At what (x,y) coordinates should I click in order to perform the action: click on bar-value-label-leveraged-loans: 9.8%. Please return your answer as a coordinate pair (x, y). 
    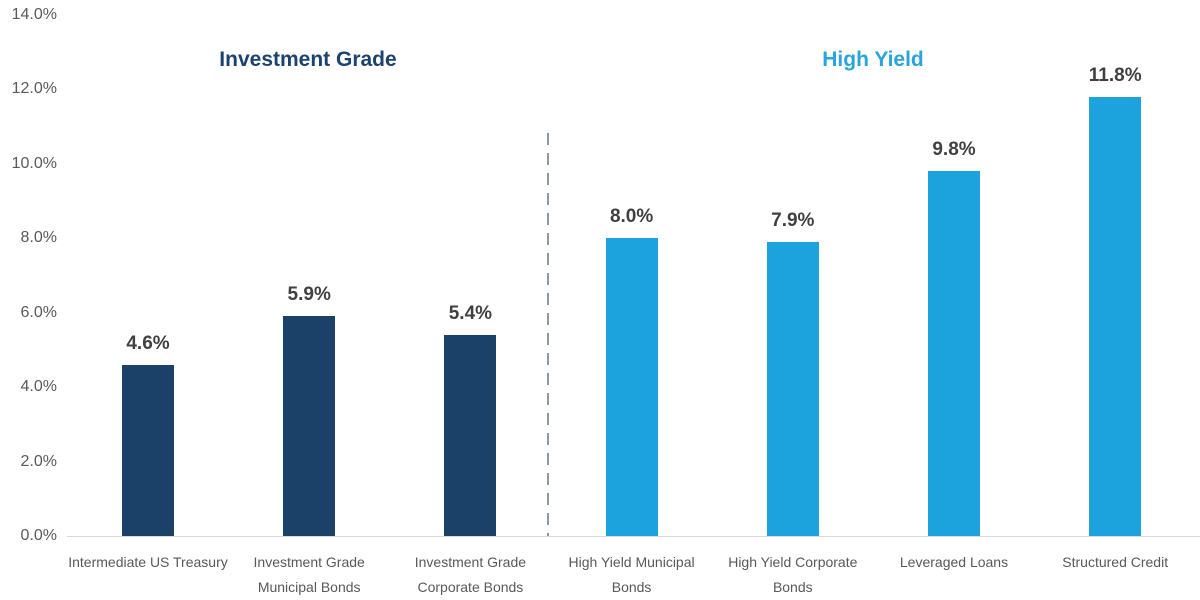
    Looking at the image, I should click on (954, 150).